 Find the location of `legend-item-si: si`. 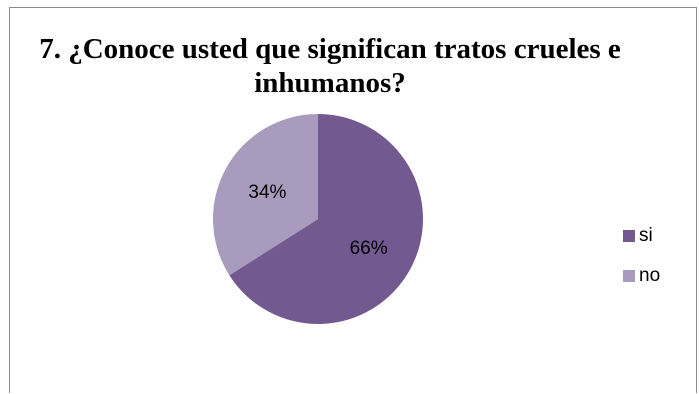

legend-item-si: si is located at coordinates (641, 235).